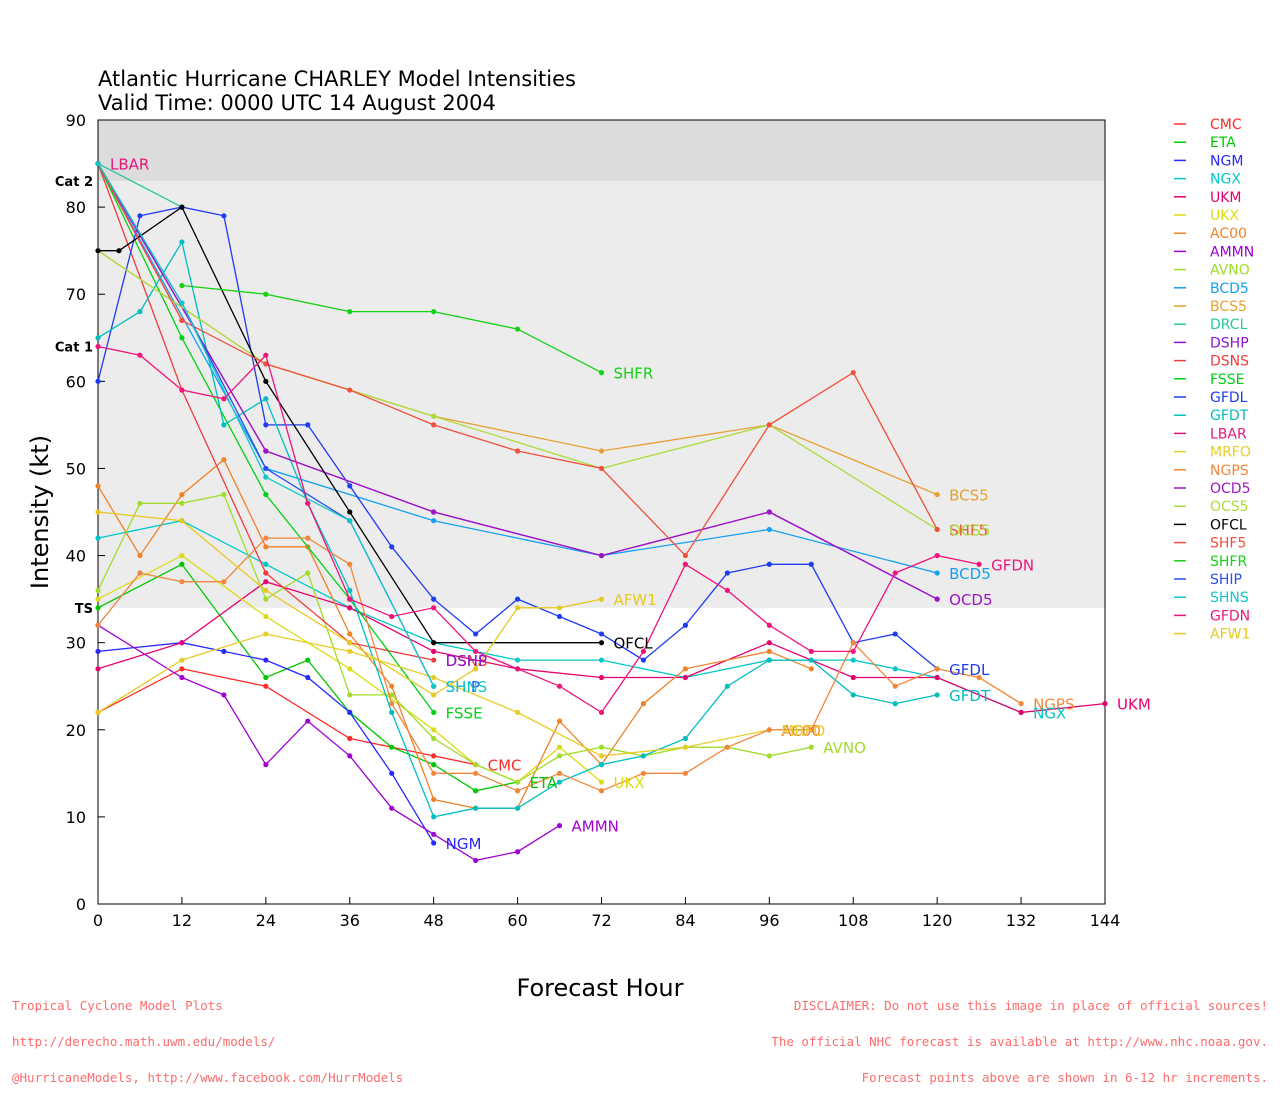 Image resolution: width=1280 pixels, height=1096 pixels. Describe the element at coordinates (1229, 471) in the screenshot. I see `legend-label: NGPS` at that location.